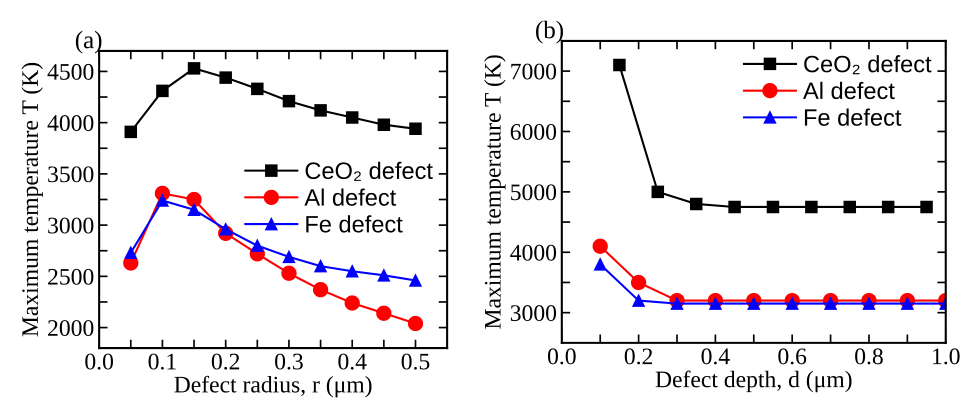  I want to click on y-tick-label: 6000, so click(533, 132).